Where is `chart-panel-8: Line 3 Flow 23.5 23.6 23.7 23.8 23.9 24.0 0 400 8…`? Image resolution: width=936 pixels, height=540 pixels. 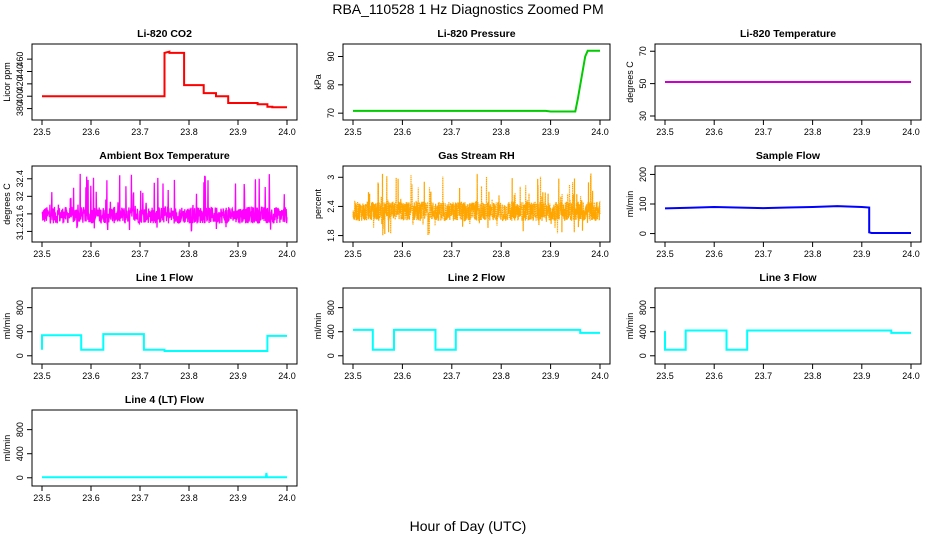 chart-panel-8: Line 3 Flow 23.5 23.6 23.7 23.8 23.9 24.0 0 400 8… is located at coordinates (773, 326).